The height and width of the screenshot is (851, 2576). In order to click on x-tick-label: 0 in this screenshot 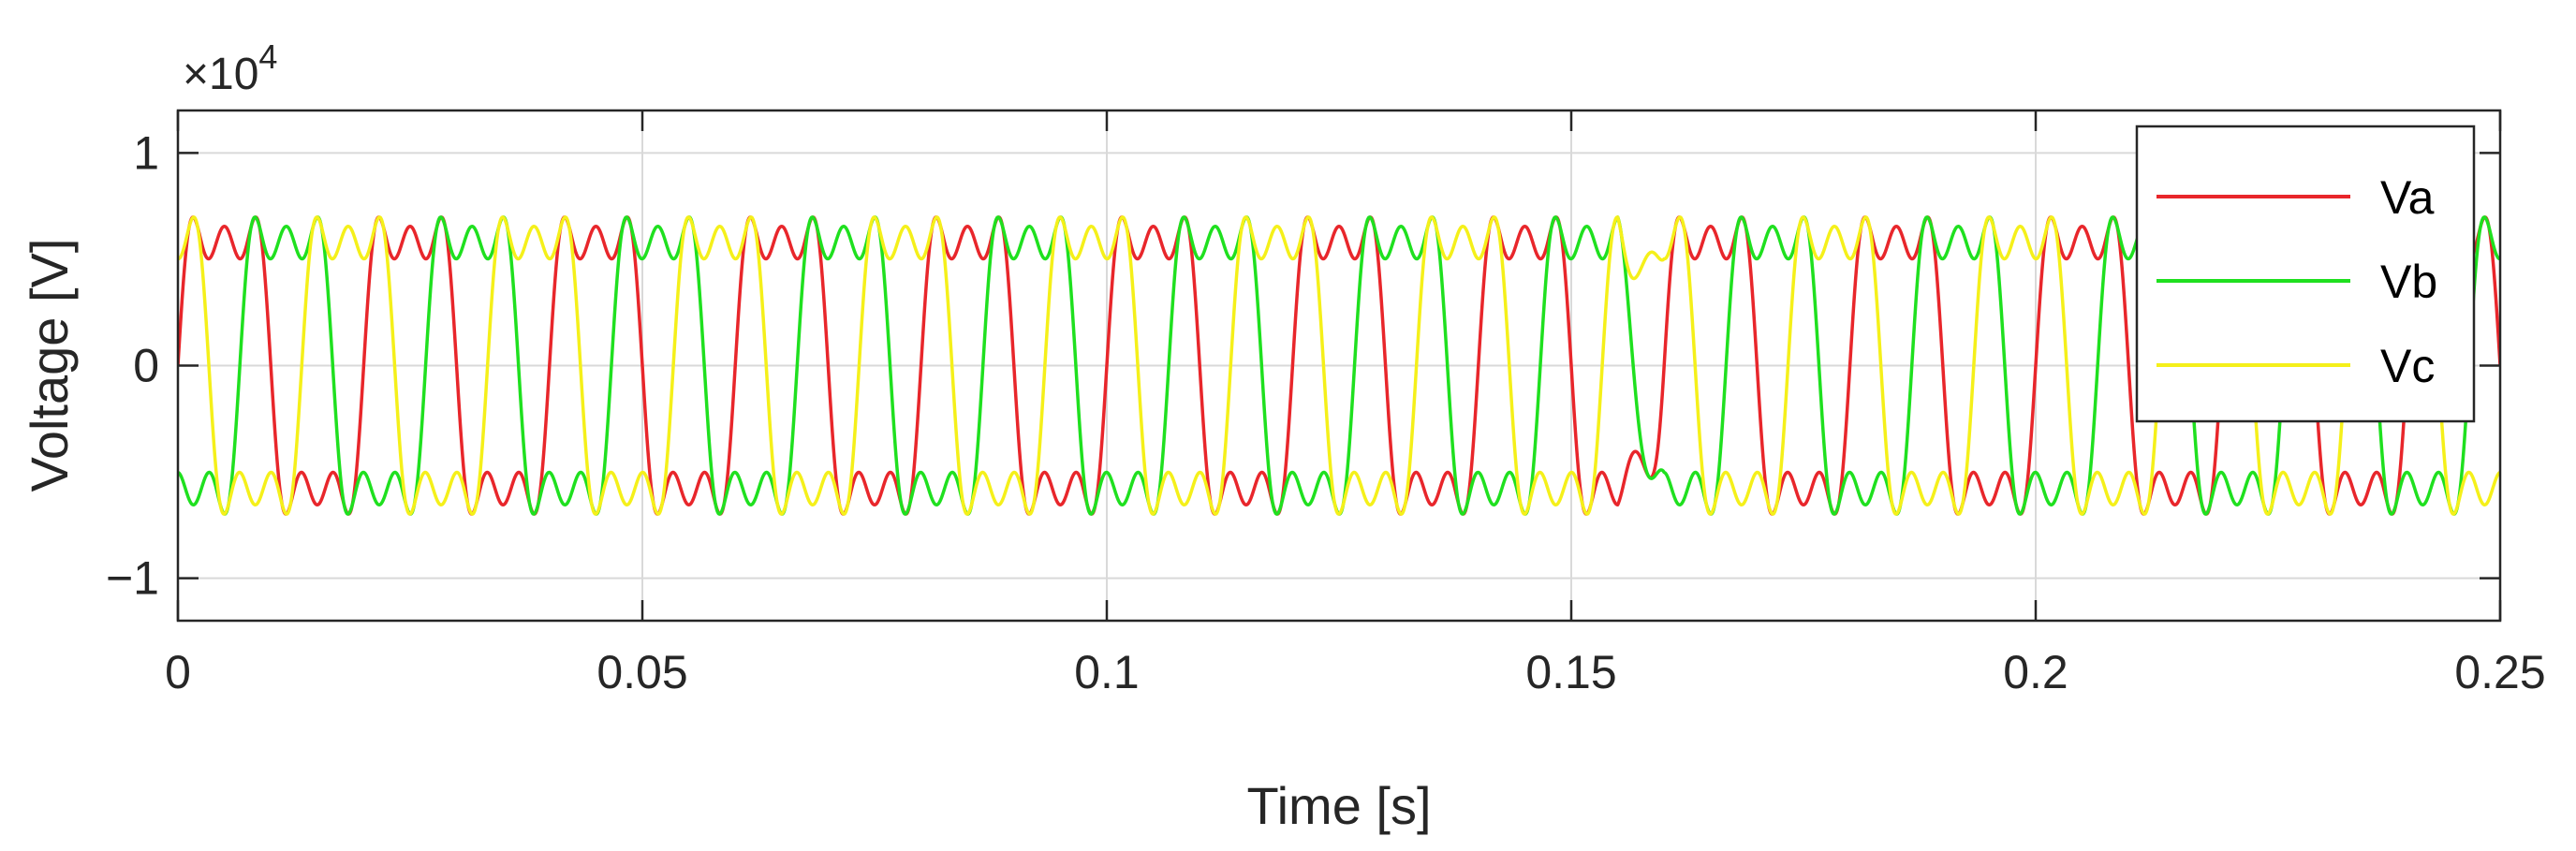, I will do `click(178, 672)`.